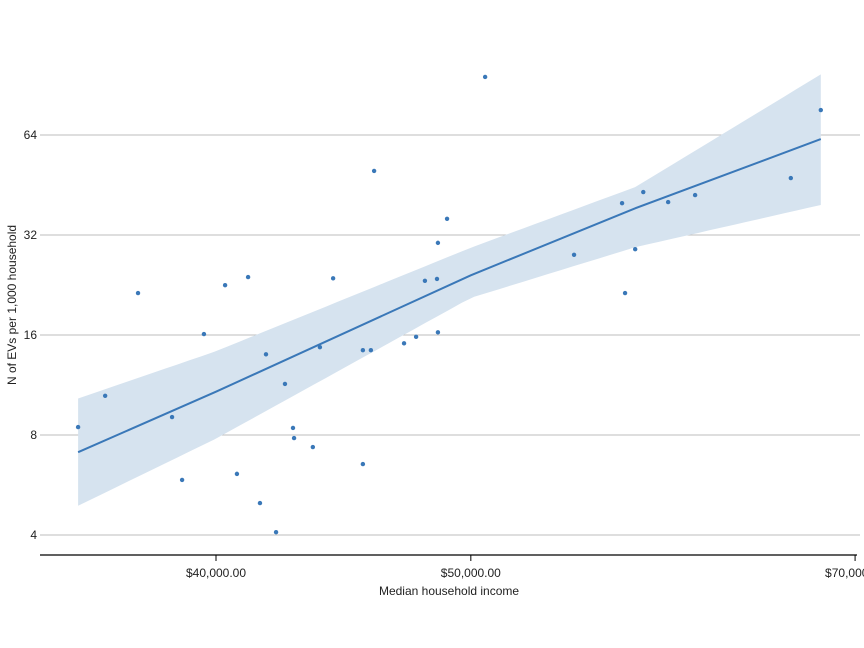 The image size is (864, 648). Describe the element at coordinates (12, 305) in the screenshot. I see `y-axis-label: N of EVs per 1,000 household` at that location.